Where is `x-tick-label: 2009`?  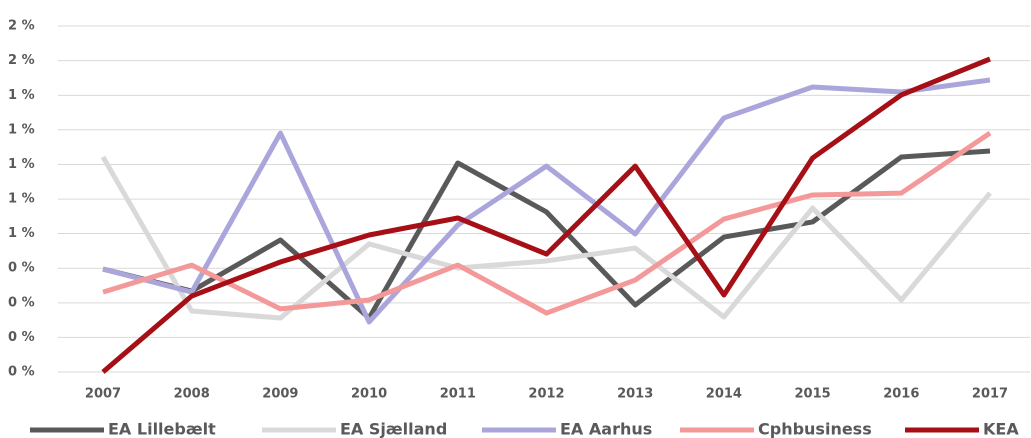 x-tick-label: 2009 is located at coordinates (280, 394).